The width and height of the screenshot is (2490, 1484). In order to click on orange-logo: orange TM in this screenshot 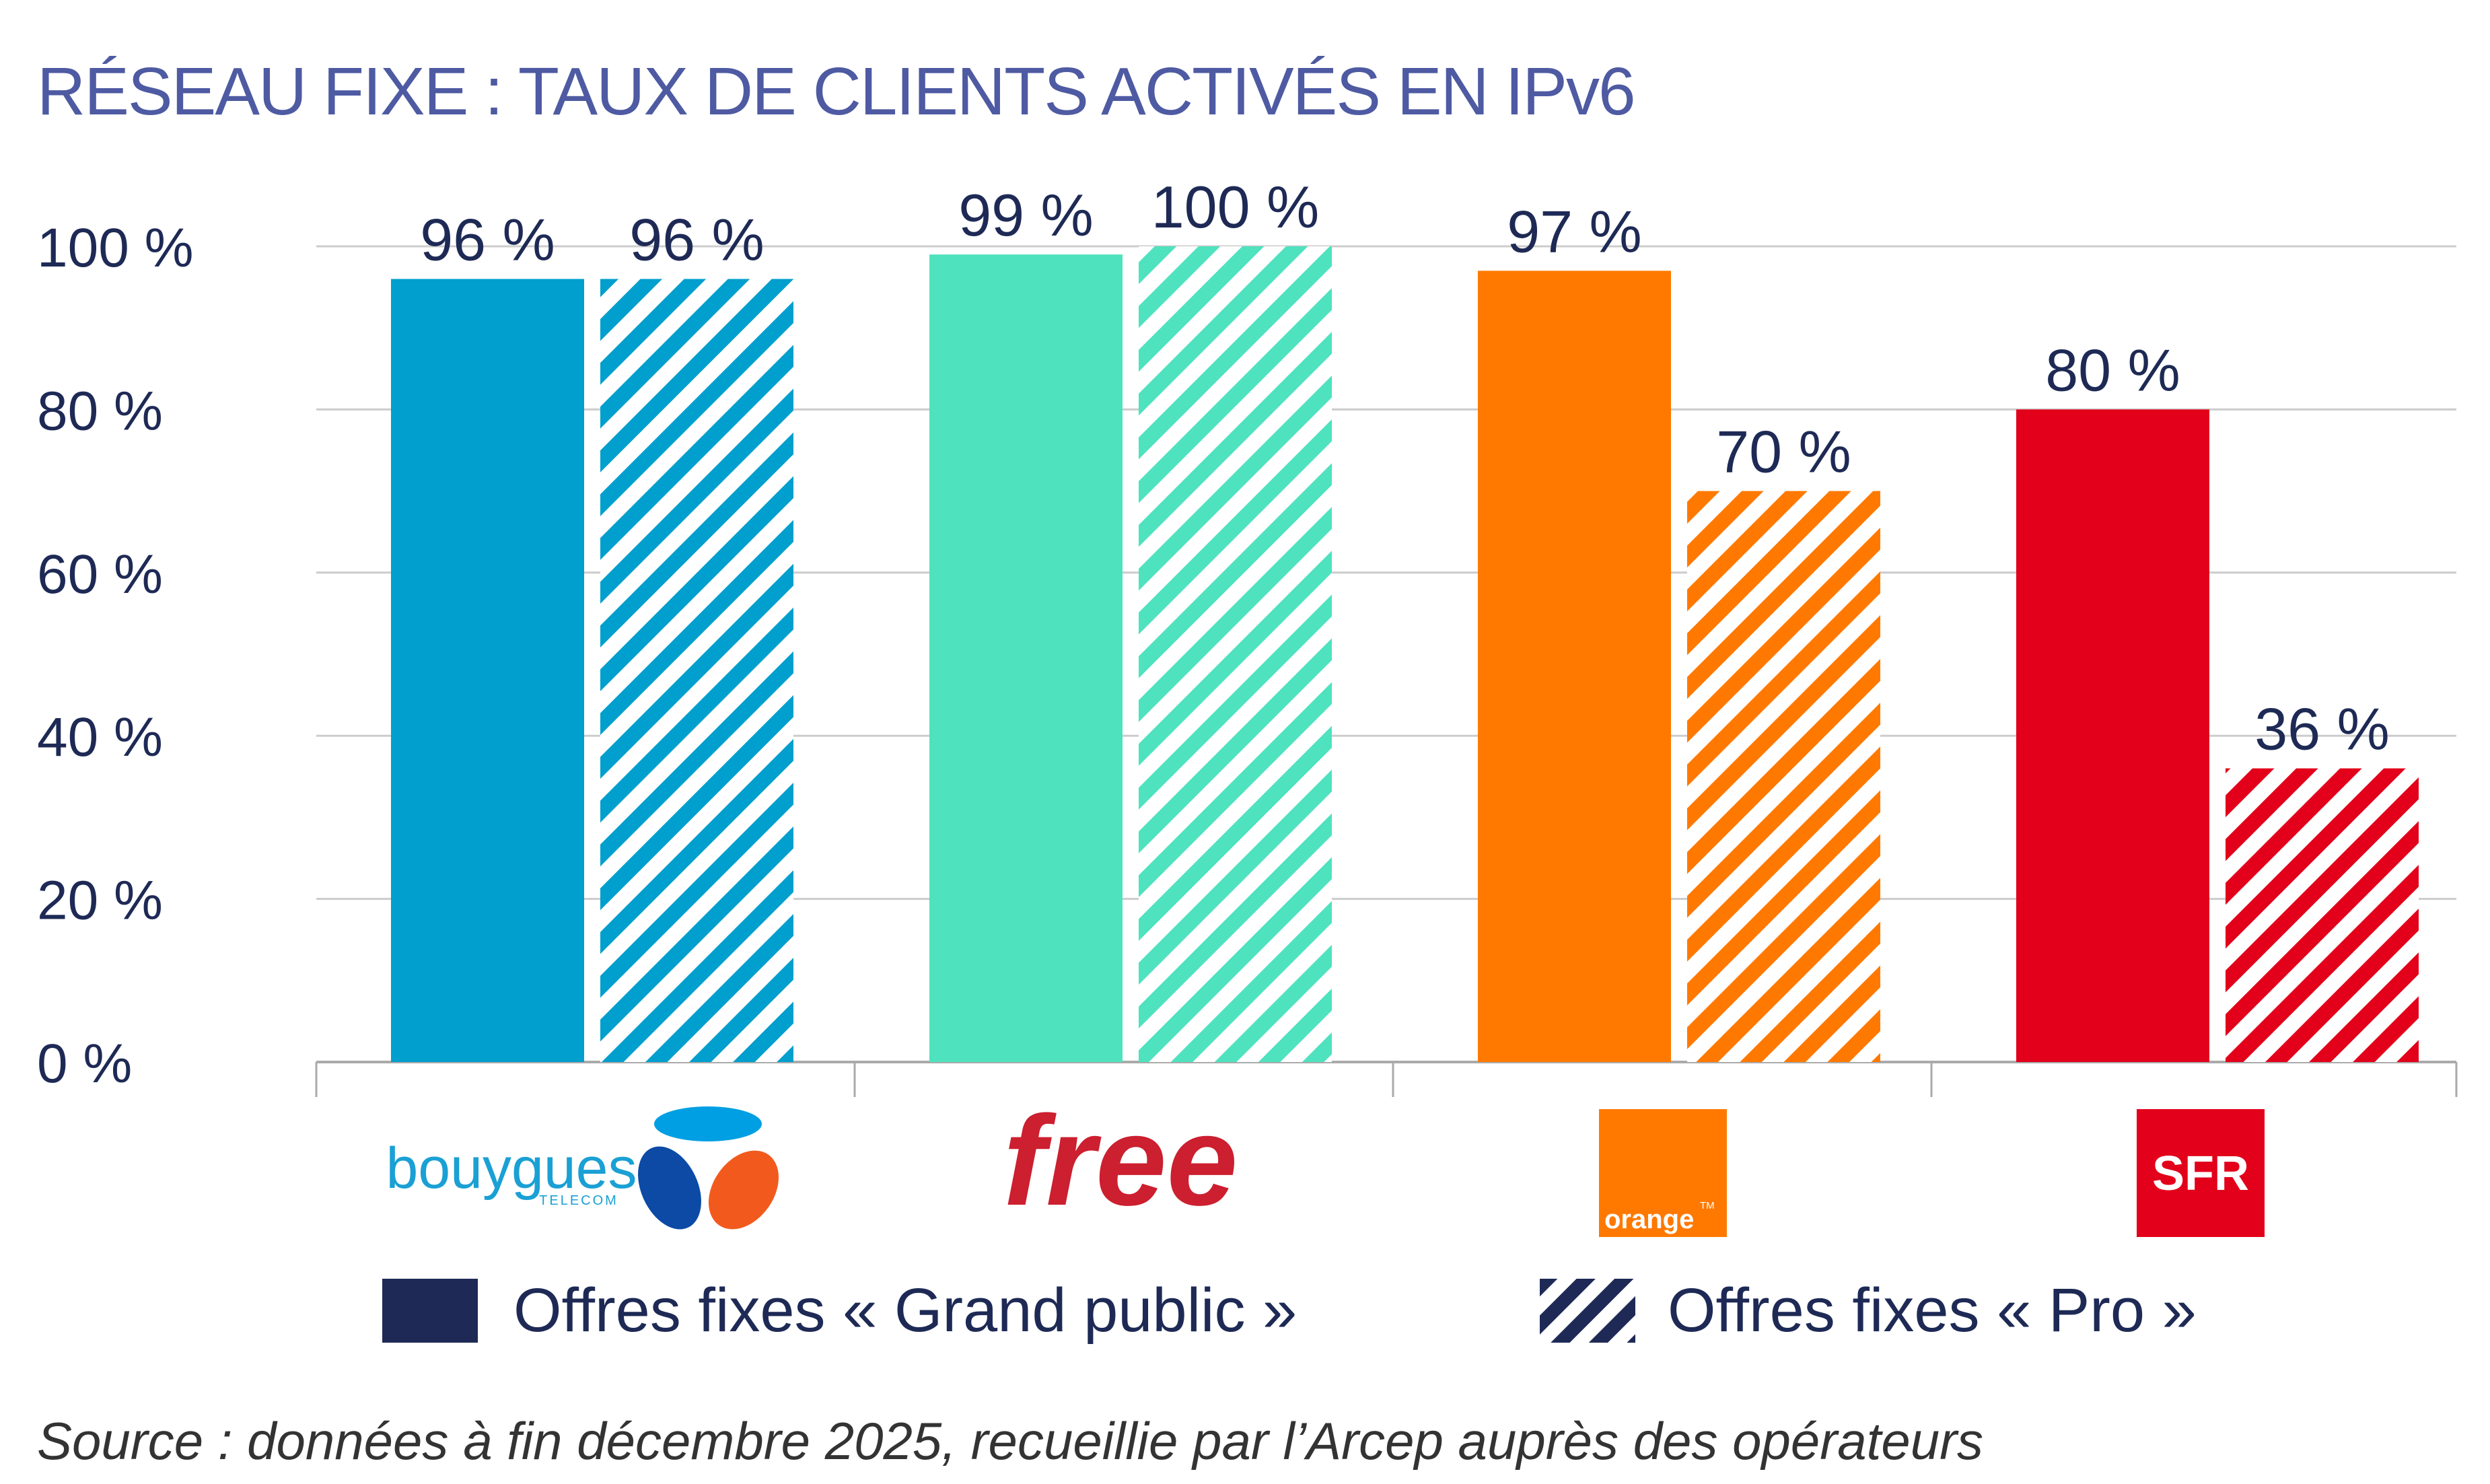, I will do `click(1663, 1173)`.